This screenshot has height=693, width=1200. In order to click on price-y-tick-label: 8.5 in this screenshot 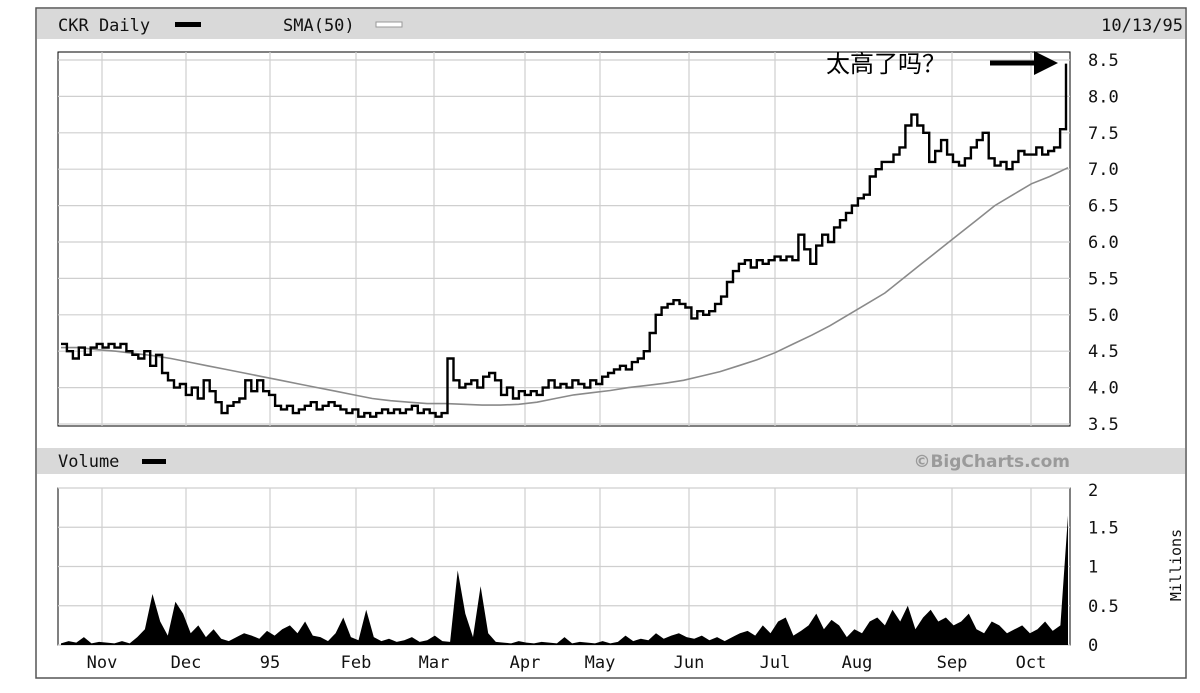, I will do `click(1103, 61)`.